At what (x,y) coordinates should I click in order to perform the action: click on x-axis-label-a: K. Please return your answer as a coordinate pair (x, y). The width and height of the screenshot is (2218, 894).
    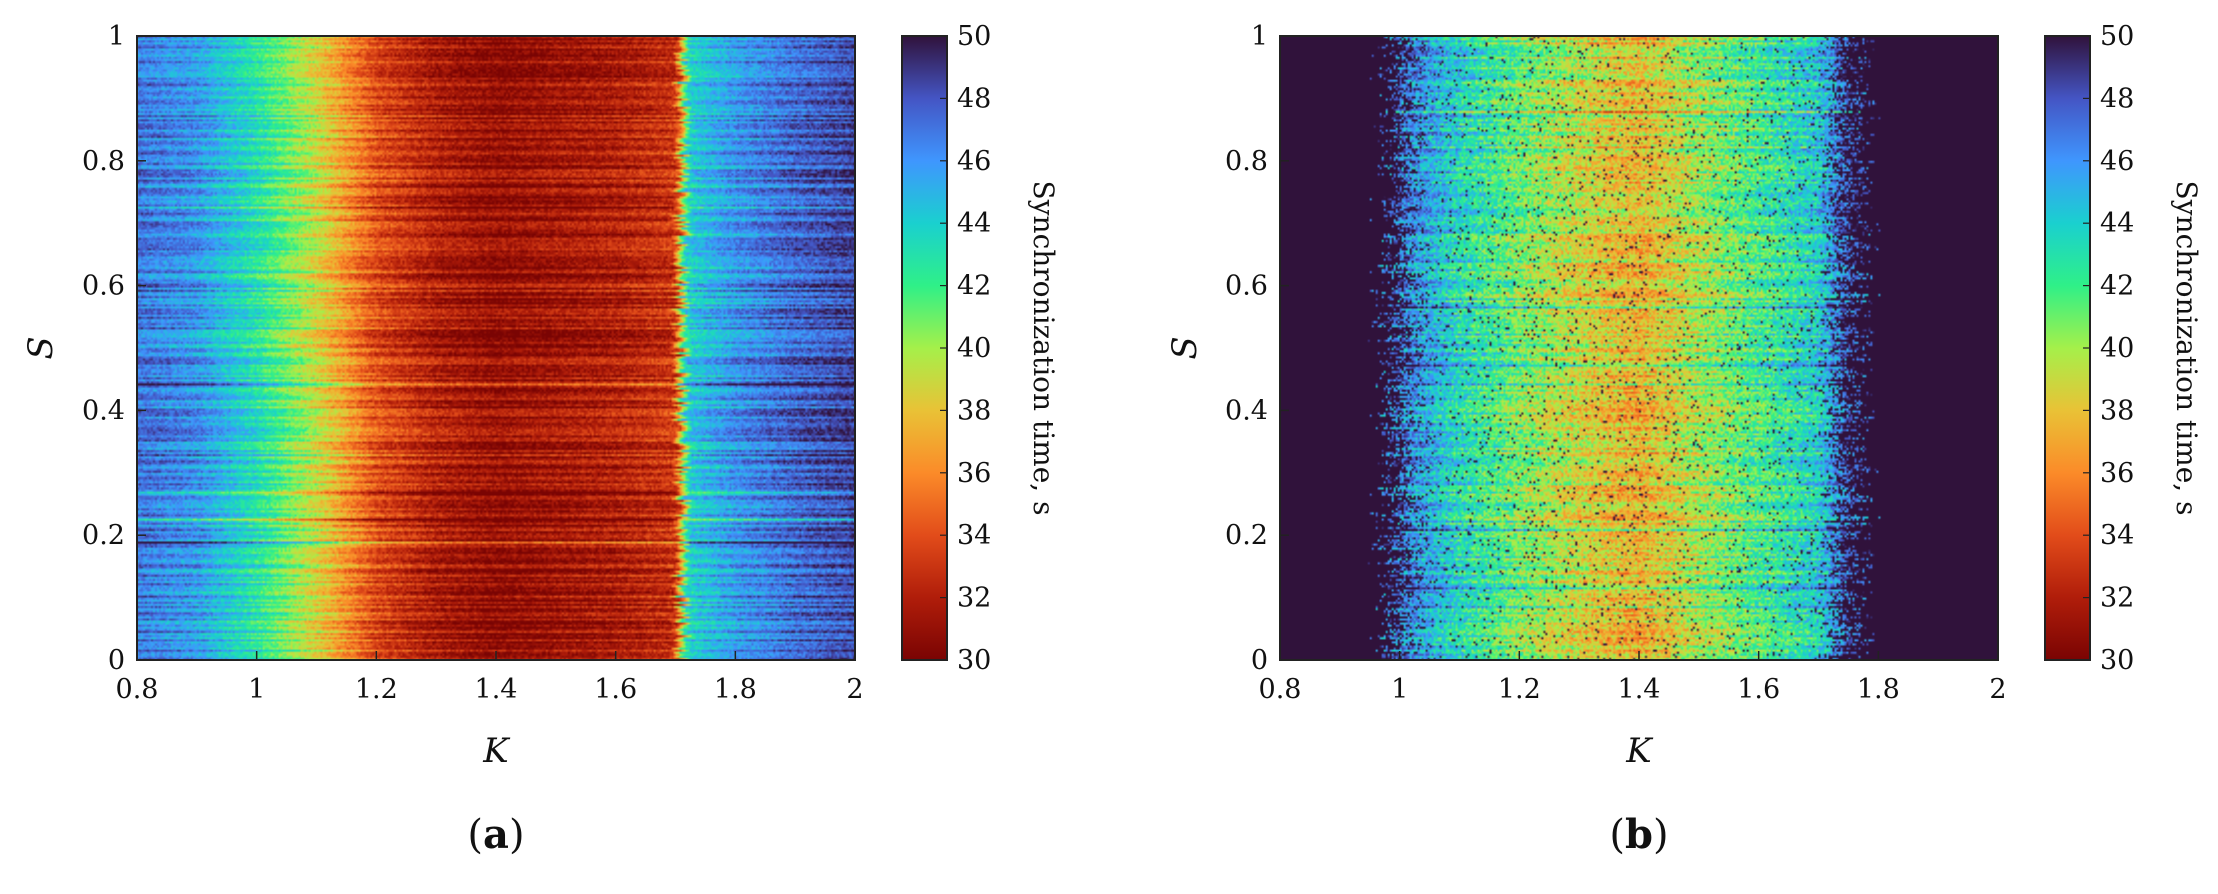
    Looking at the image, I should click on (496, 751).